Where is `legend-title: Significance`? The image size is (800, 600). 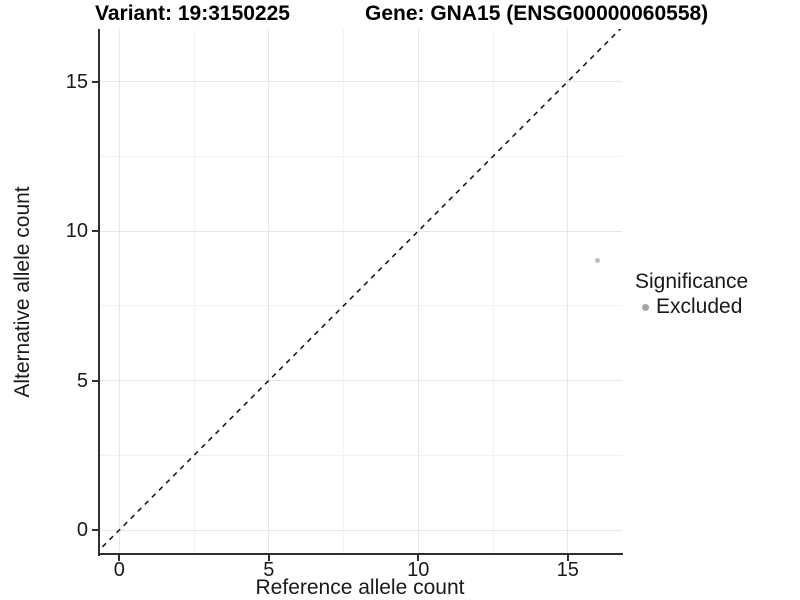
legend-title: Significance is located at coordinates (692, 281).